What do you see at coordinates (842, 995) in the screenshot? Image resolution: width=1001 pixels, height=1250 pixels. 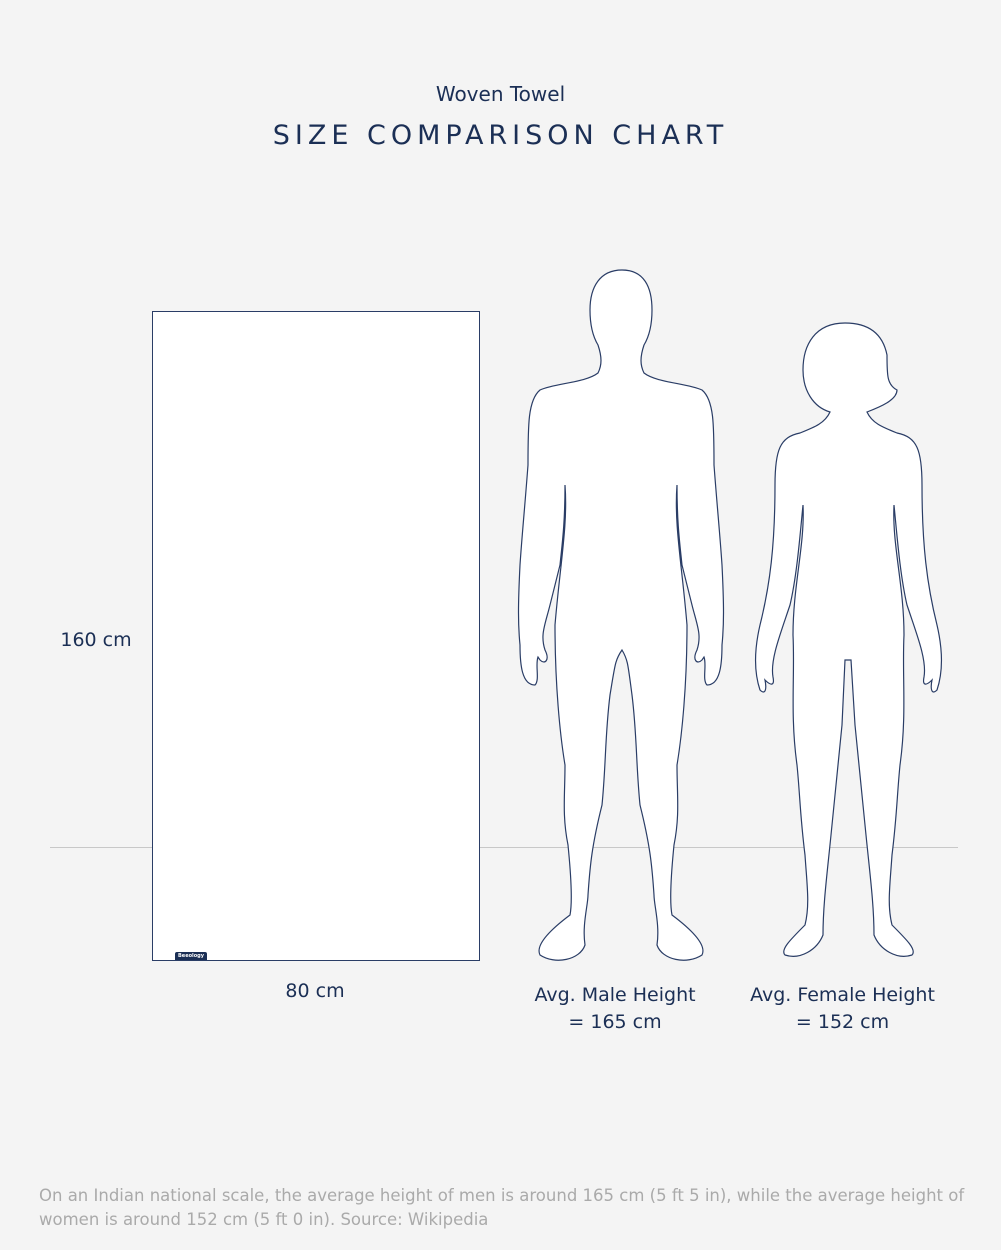 I see `female-label-line1: Avg. Female Height` at bounding box center [842, 995].